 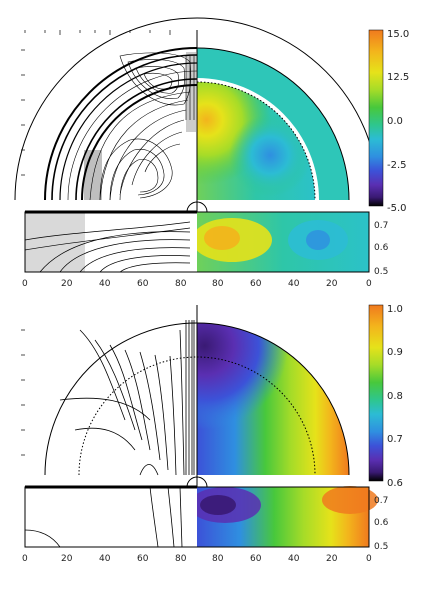 I want to click on top-color-quarter, so click(x=272, y=124).